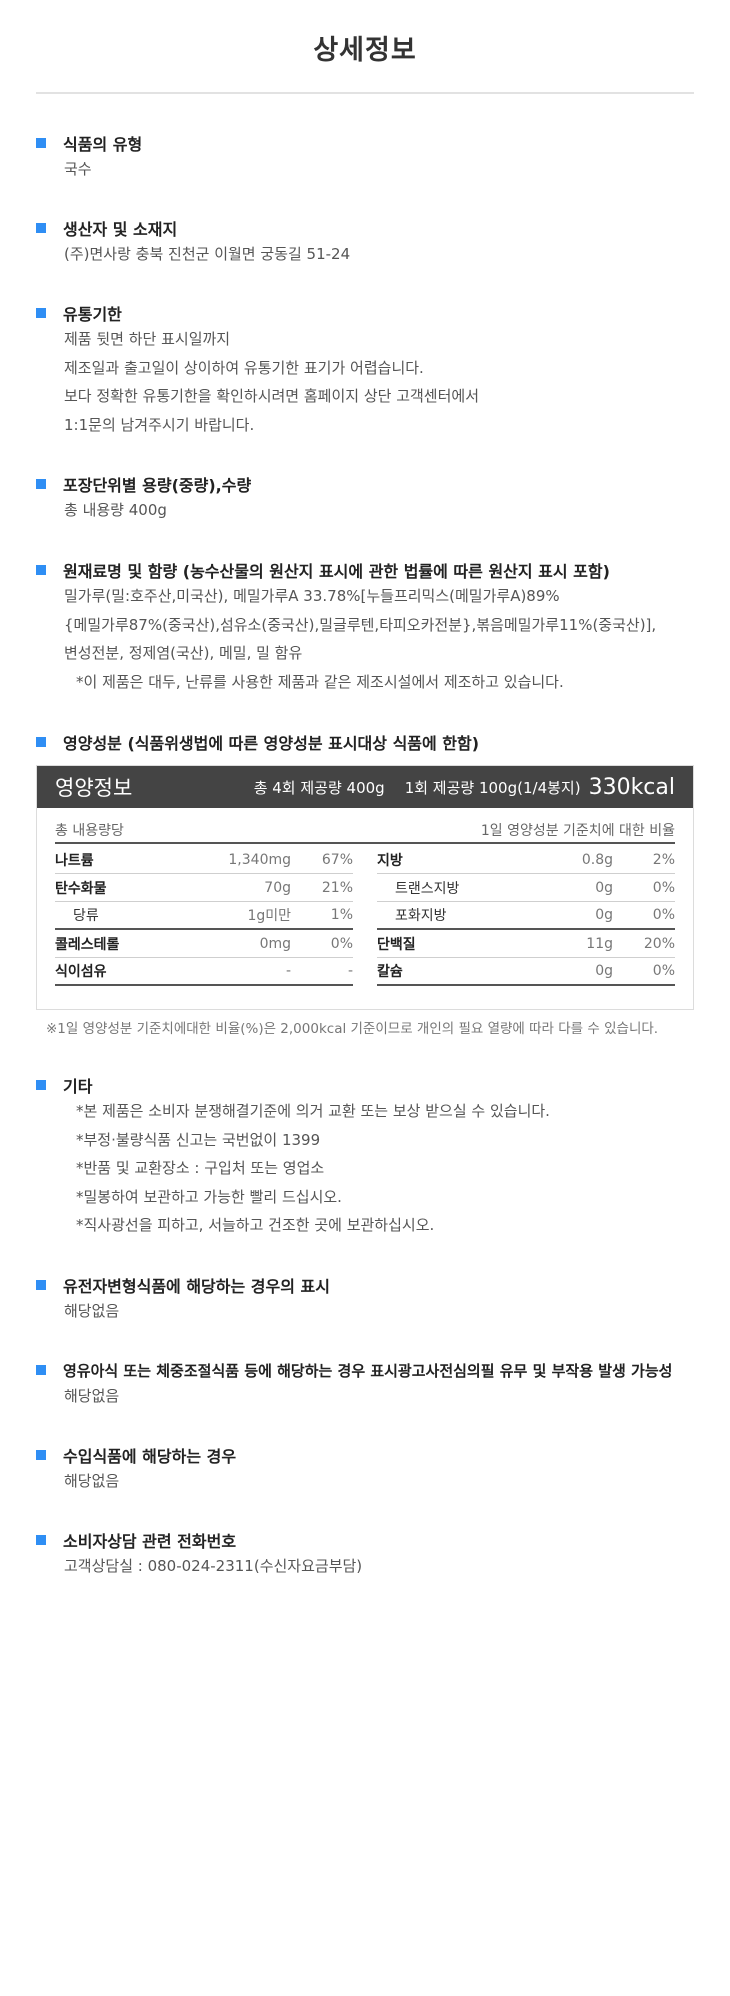 The image size is (730, 1996). I want to click on nutrient-row: 포화지방 0g 0%, so click(526, 916).